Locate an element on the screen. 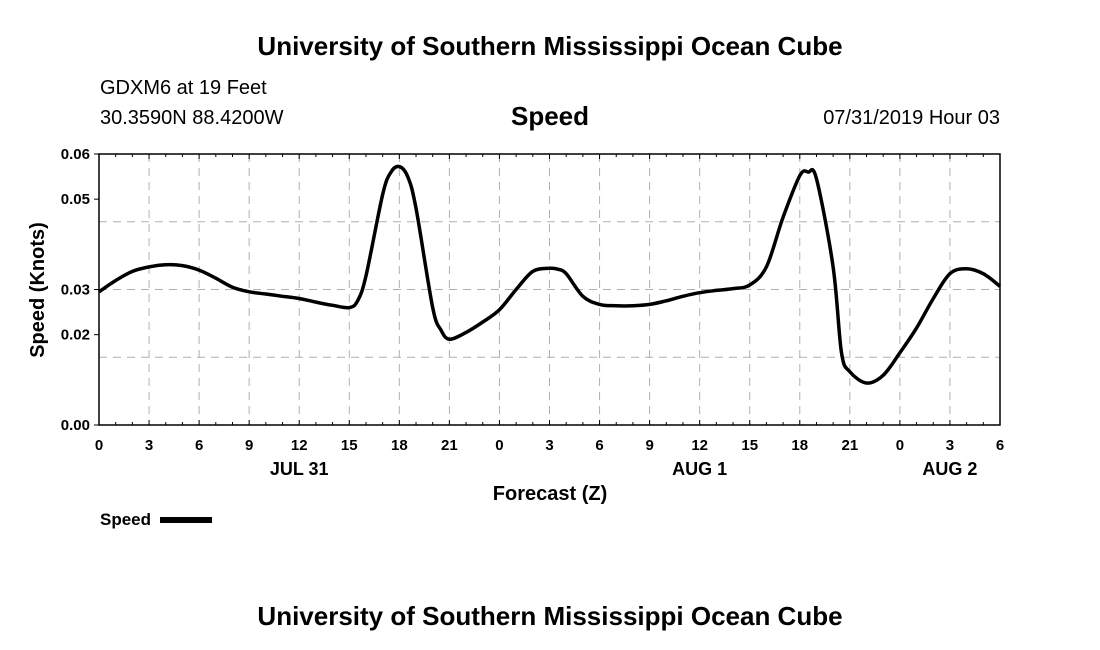 Image resolution: width=1100 pixels, height=650 pixels. y-tick-label: 0.05 is located at coordinates (75, 199).